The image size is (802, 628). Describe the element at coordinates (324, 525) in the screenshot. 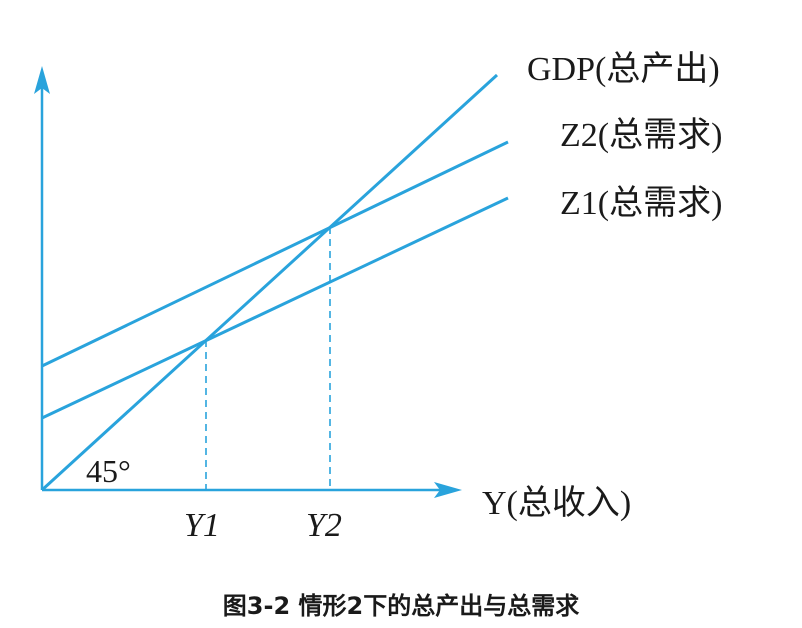

I see `tick-label-y2: Y2` at that location.